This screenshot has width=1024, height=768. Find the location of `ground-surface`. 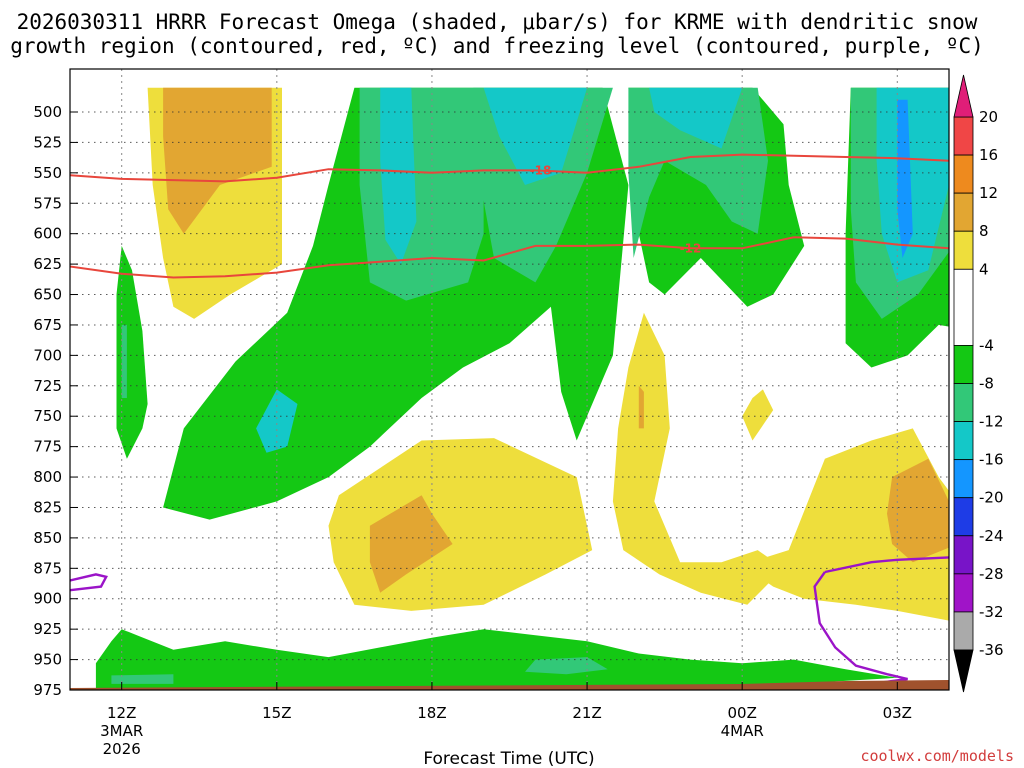

ground-surface is located at coordinates (509, 685).